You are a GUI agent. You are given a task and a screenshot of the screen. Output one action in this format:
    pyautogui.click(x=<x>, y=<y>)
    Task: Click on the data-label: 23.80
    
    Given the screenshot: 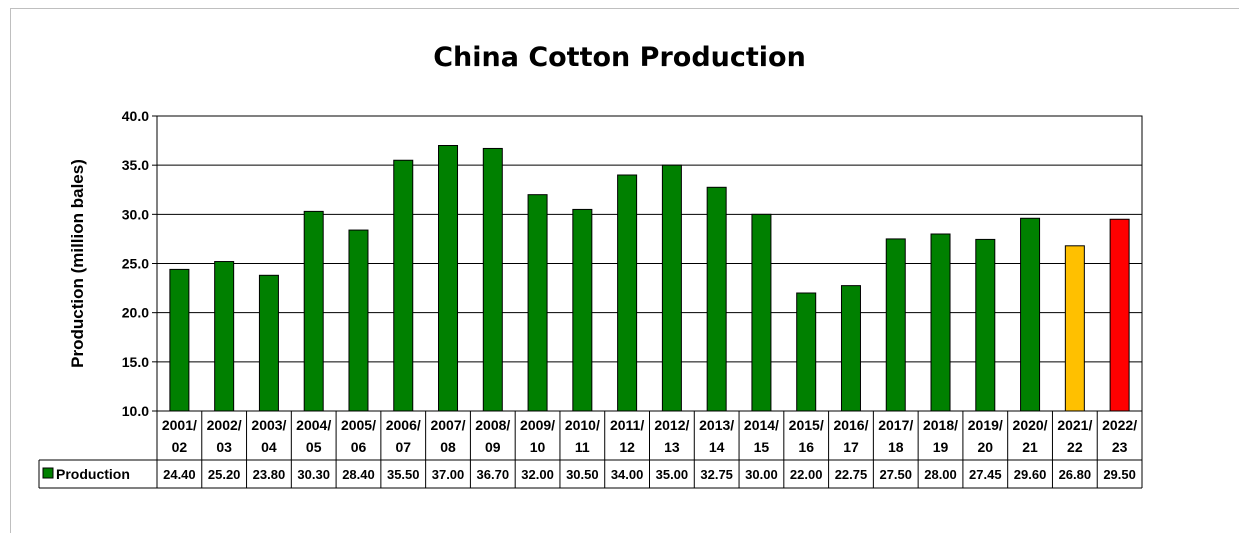 What is the action you would take?
    pyautogui.click(x=269, y=474)
    